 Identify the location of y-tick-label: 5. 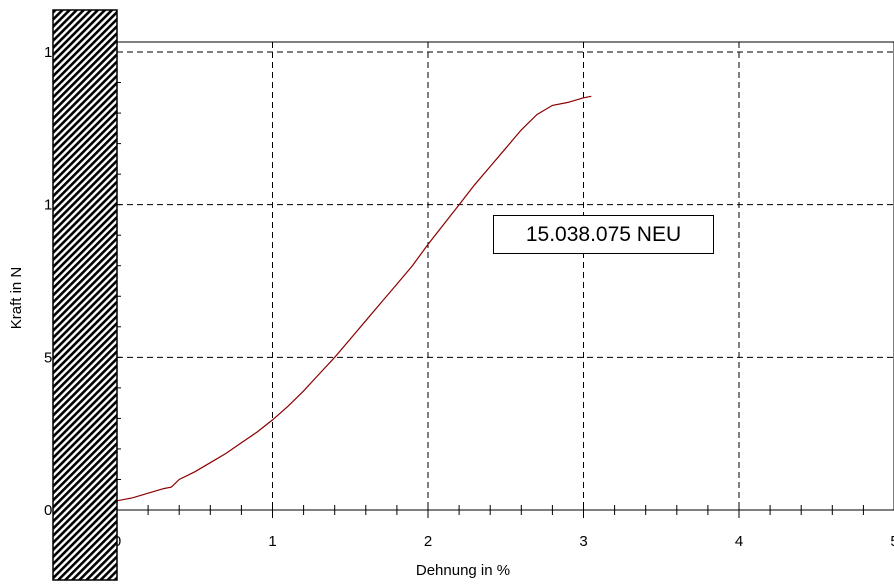
(48, 357).